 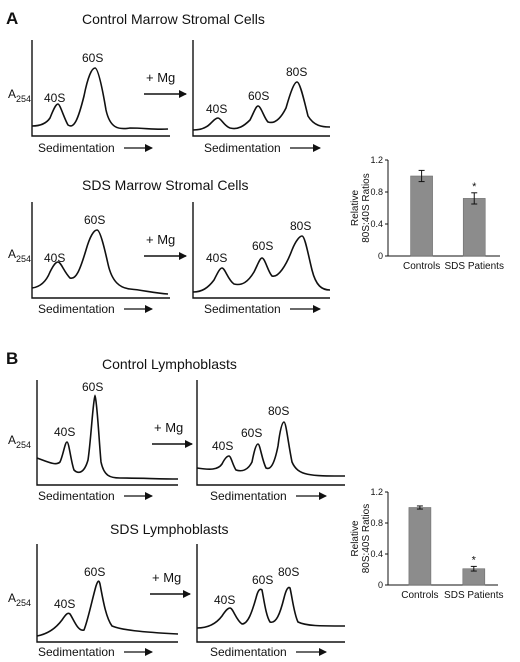 I want to click on profile-sds-lymphoblasts-mg: 40S 60S 80S Sedimentation, so click(x=271, y=601).